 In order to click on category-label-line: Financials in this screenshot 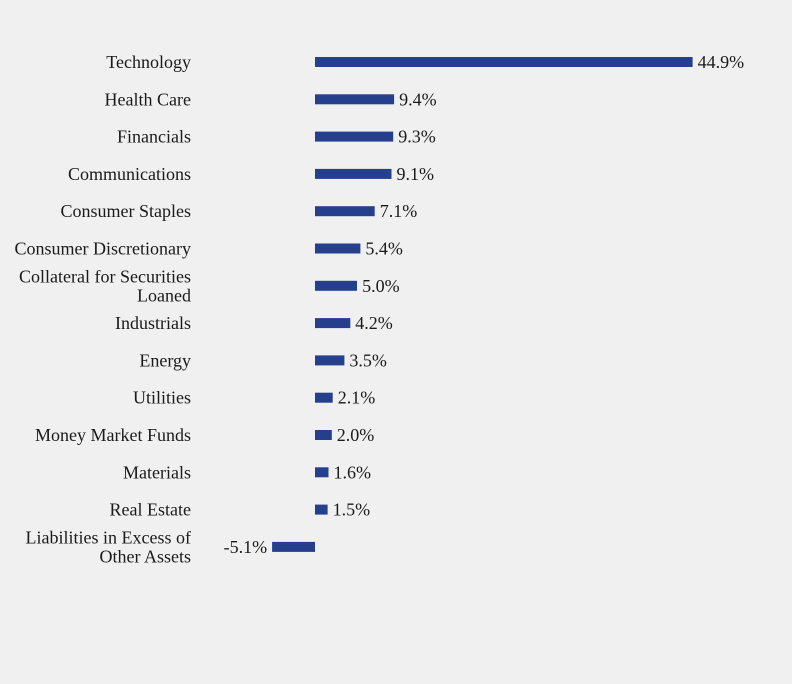, I will do `click(154, 137)`.